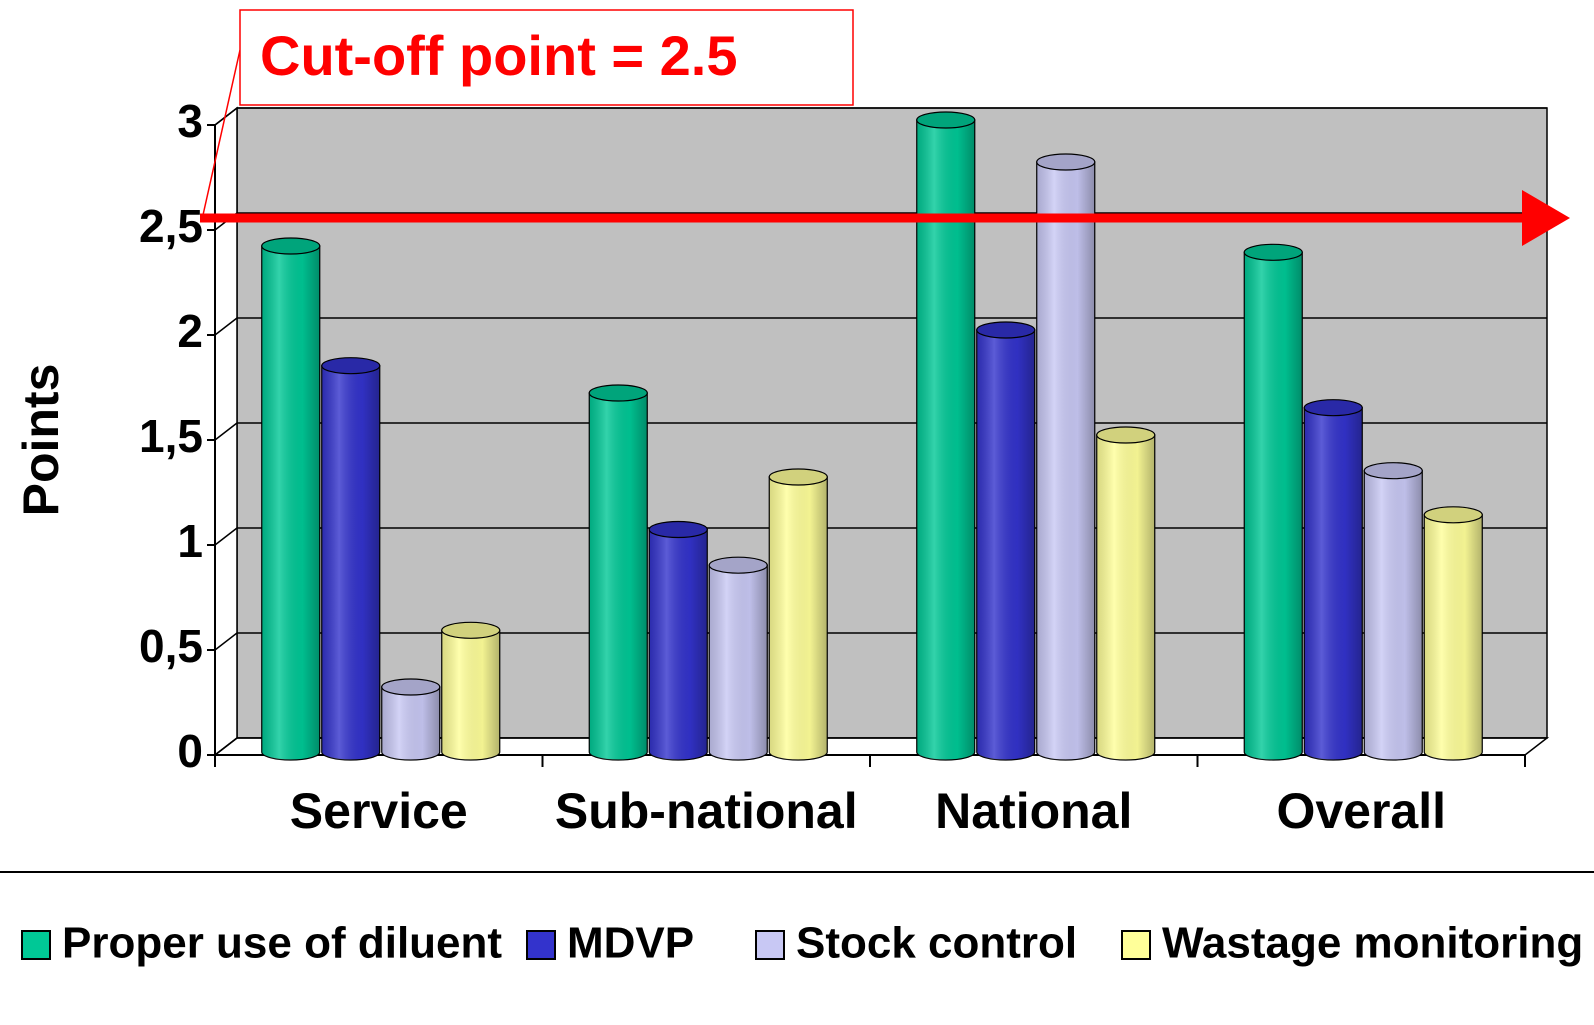 This screenshot has height=1025, width=1594. What do you see at coordinates (499, 55) in the screenshot?
I see `annotation: Cut-off point = 2.5` at bounding box center [499, 55].